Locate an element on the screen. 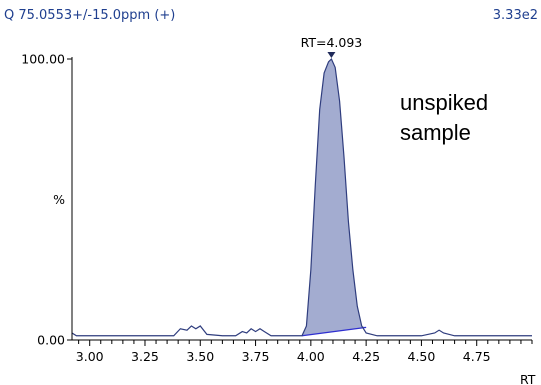 This screenshot has height=385, width=541. y-tick-label: 0.00 is located at coordinates (51, 340).